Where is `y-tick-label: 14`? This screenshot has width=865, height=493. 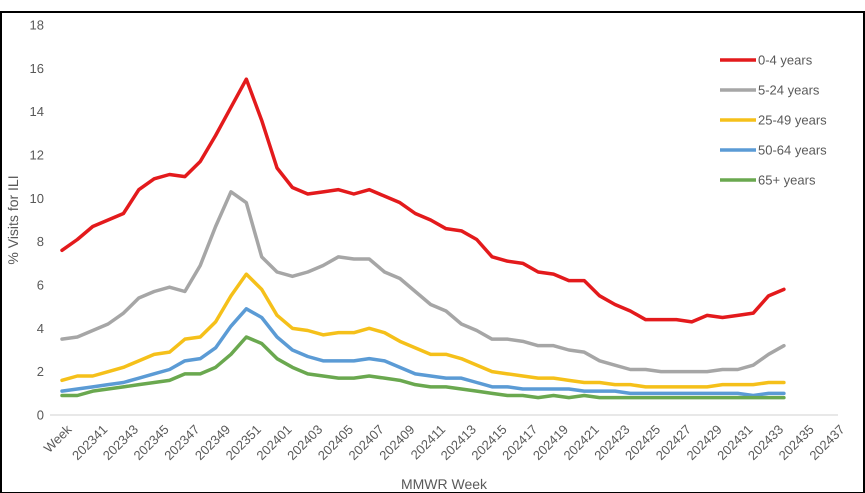
y-tick-label: 14 is located at coordinates (37, 112).